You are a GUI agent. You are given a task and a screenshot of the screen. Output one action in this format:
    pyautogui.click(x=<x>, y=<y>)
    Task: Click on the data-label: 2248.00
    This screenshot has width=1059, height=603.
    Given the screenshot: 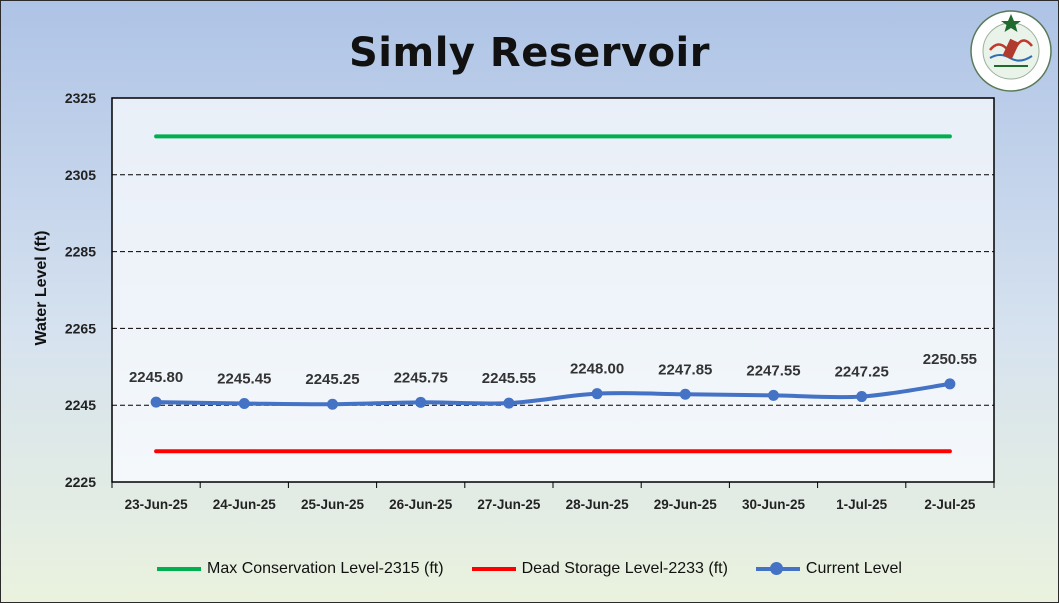 What is the action you would take?
    pyautogui.click(x=597, y=369)
    